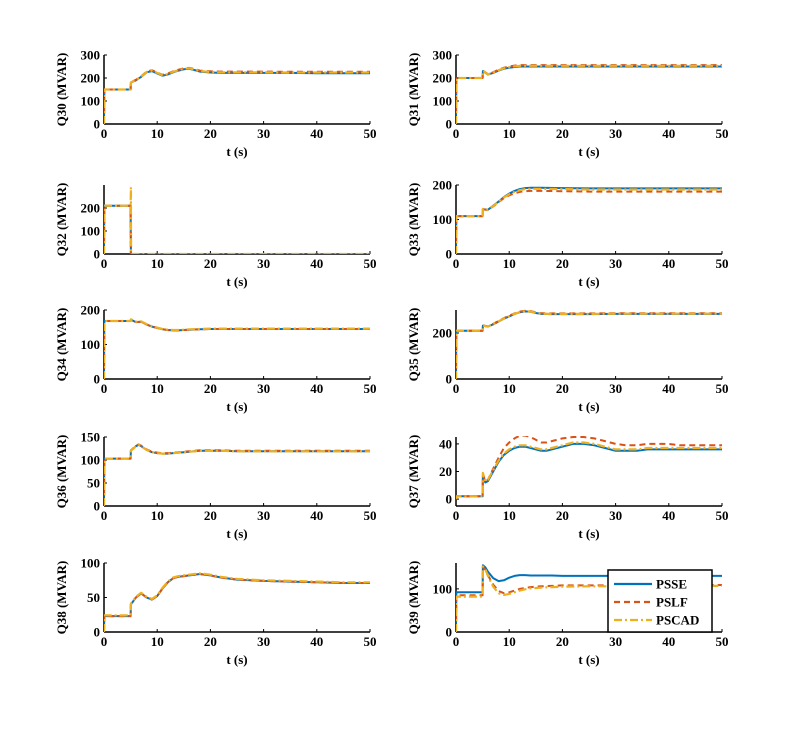  Describe the element at coordinates (413, 598) in the screenshot. I see `y-axis-label: Q39 (MVAR)` at that location.